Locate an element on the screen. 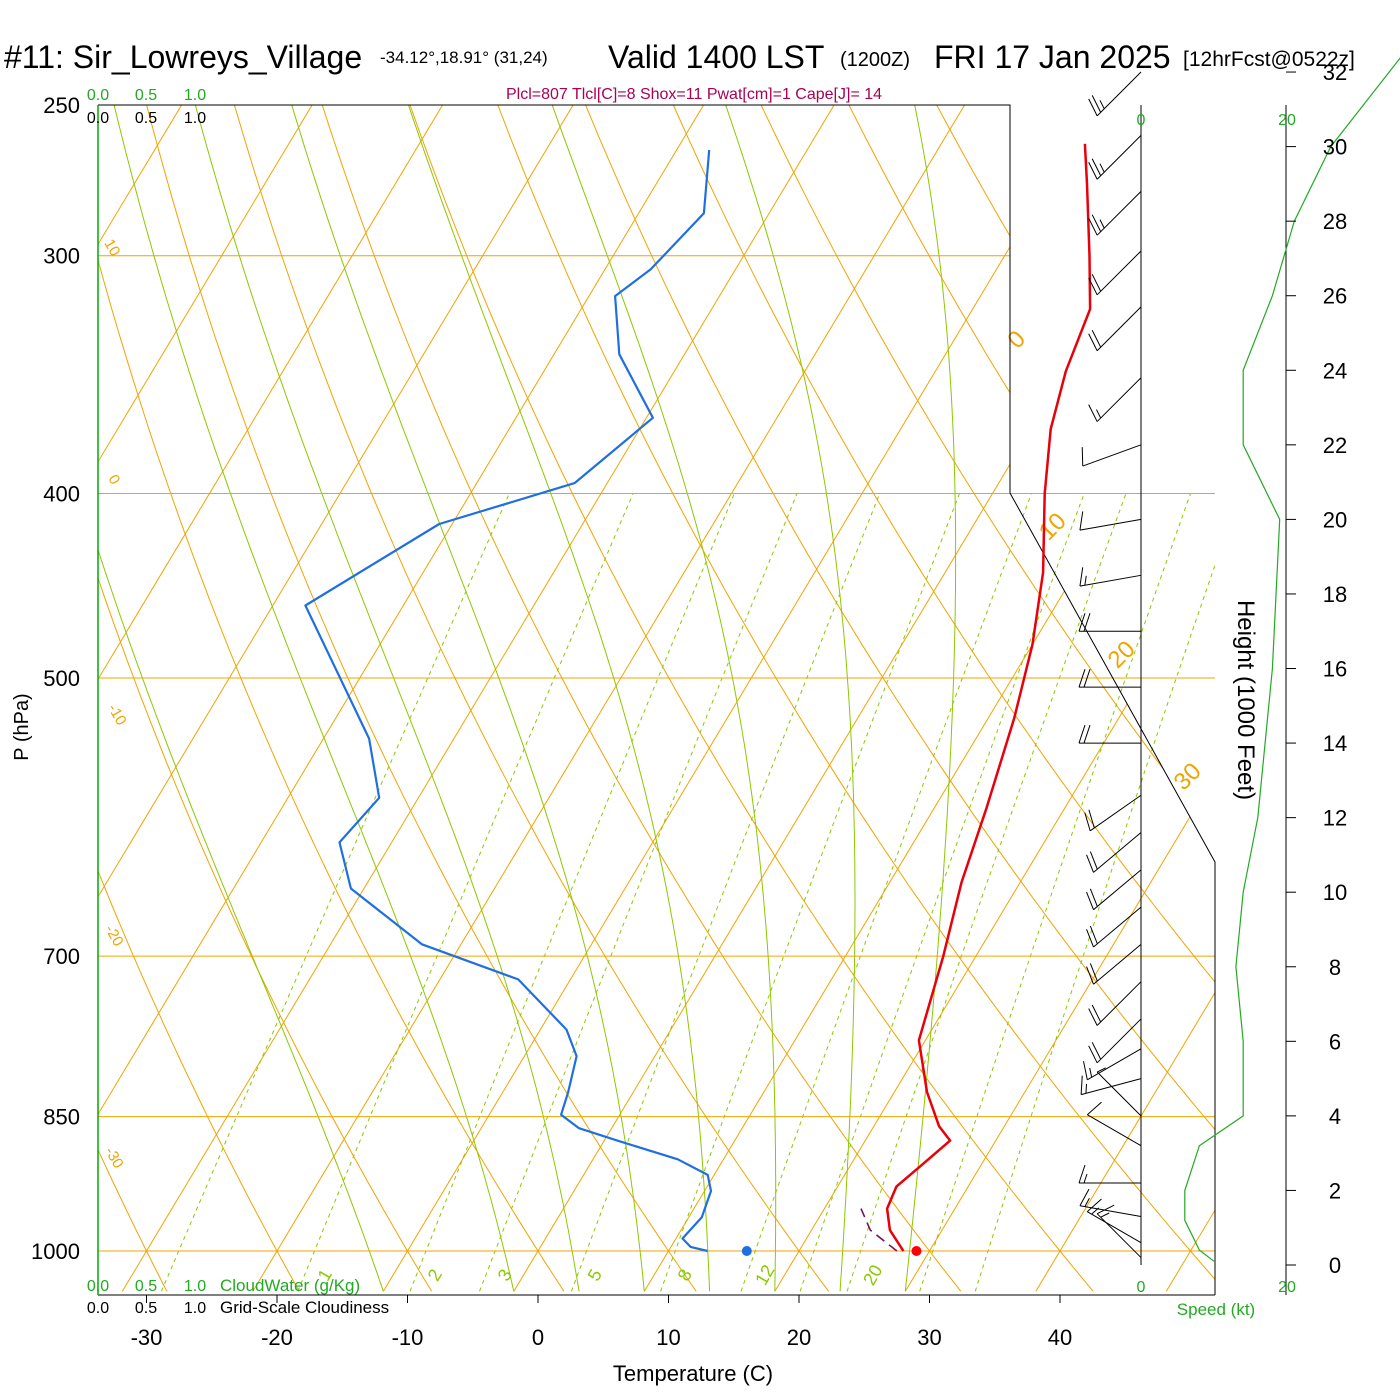 The width and height of the screenshot is (1400, 1400). height-tick-label: 26 is located at coordinates (1335, 296).